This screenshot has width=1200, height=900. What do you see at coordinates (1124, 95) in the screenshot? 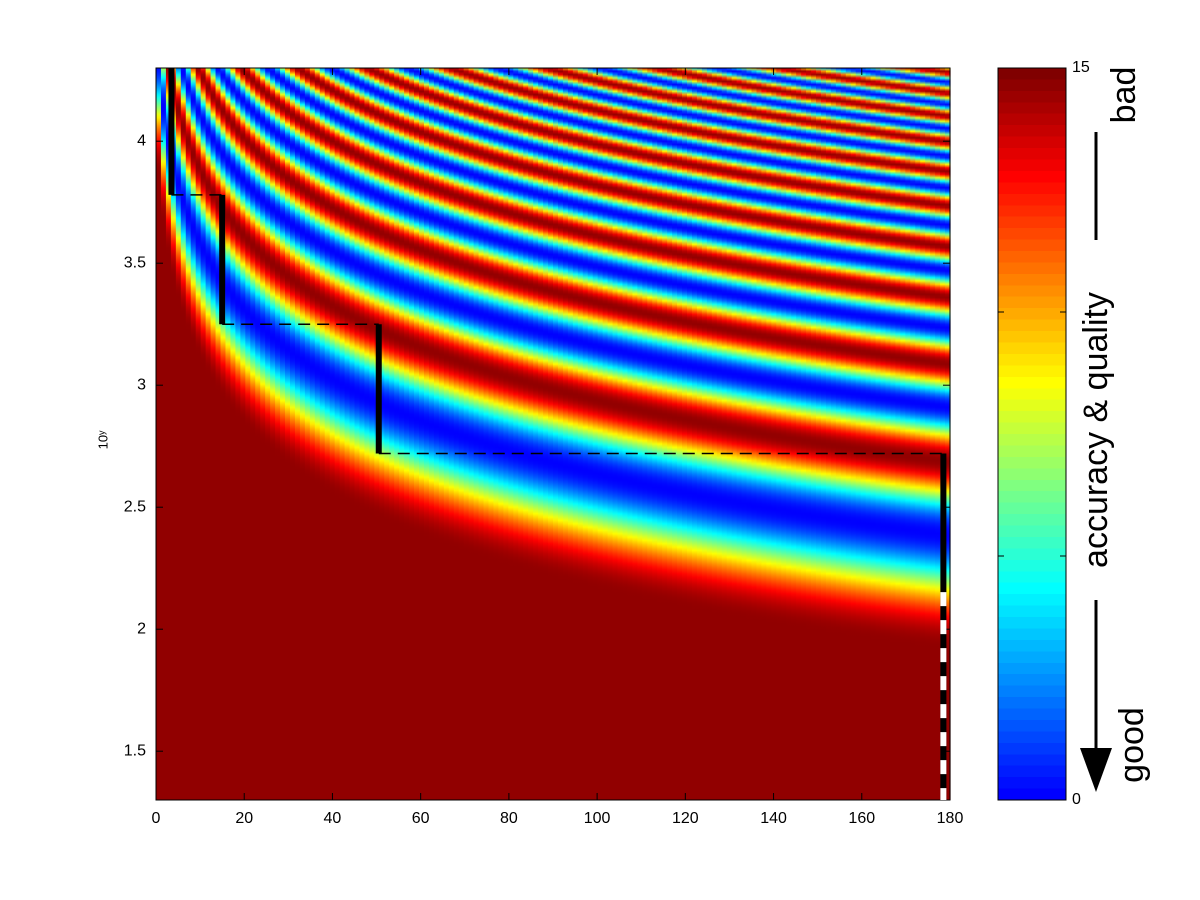
I see `annotation: bad` at bounding box center [1124, 95].